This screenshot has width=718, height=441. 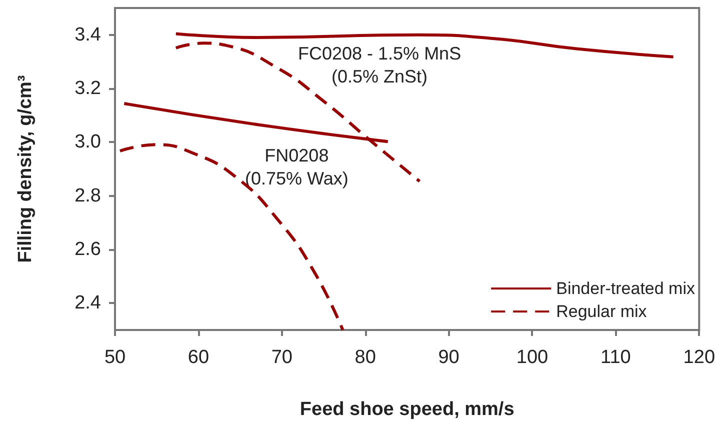 What do you see at coordinates (407, 409) in the screenshot?
I see `x-axis-title: Feed shoe speed, mm/s` at bounding box center [407, 409].